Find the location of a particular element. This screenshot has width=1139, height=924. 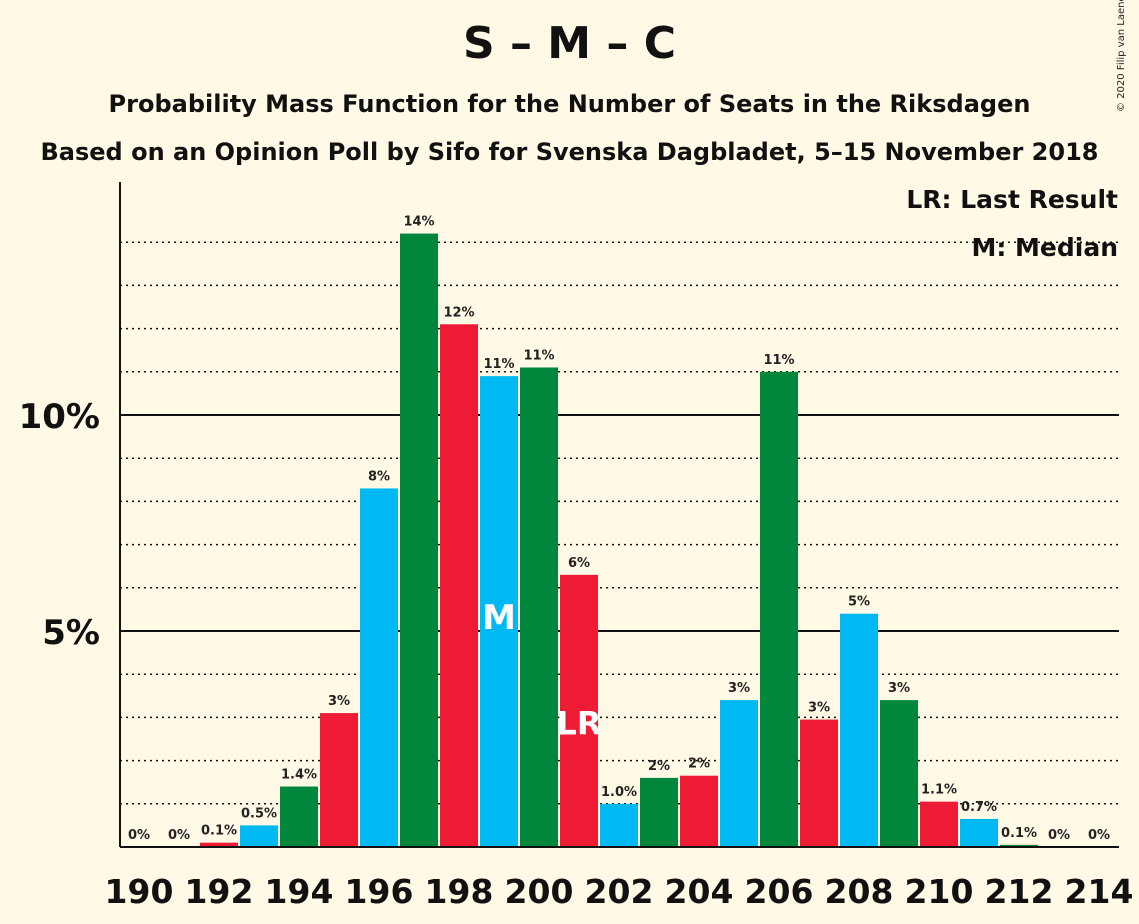

x-tick-label: 214 is located at coordinates (1099, 891).